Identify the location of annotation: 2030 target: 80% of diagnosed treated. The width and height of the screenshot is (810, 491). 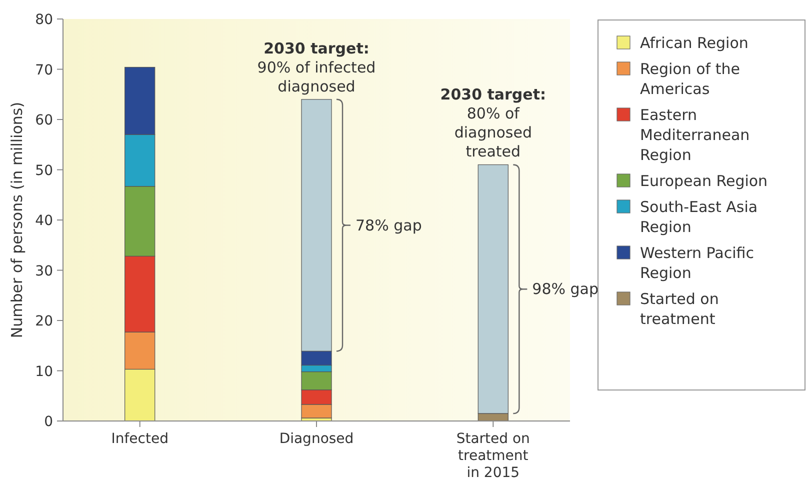
(493, 123).